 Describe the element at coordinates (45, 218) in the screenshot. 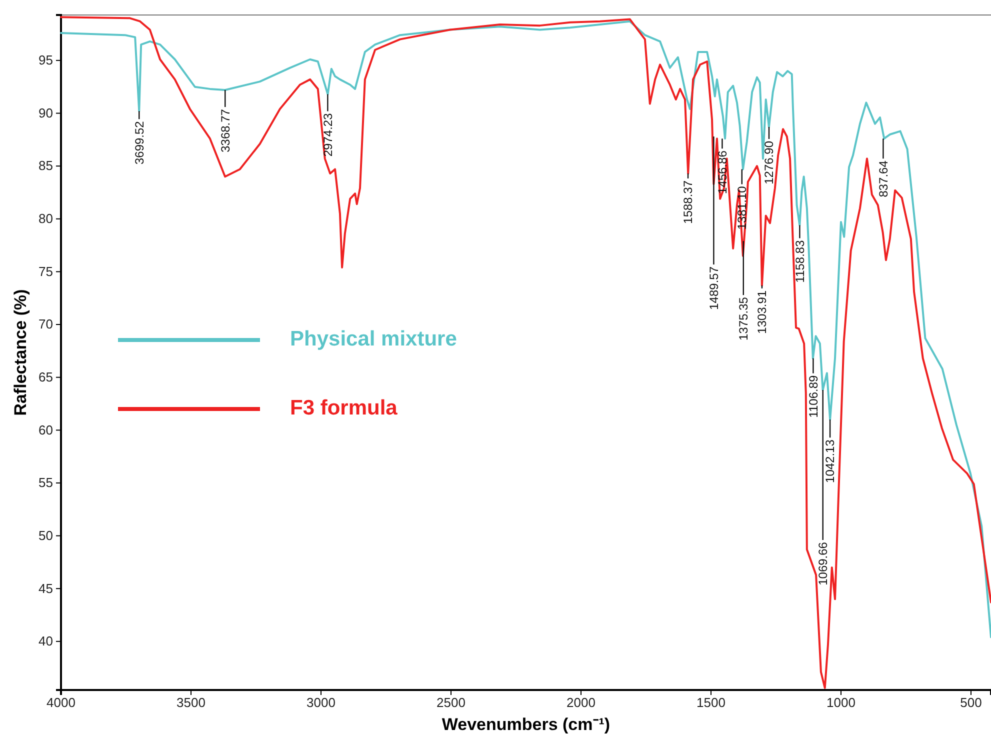

I see `y-tick-label: 80` at that location.